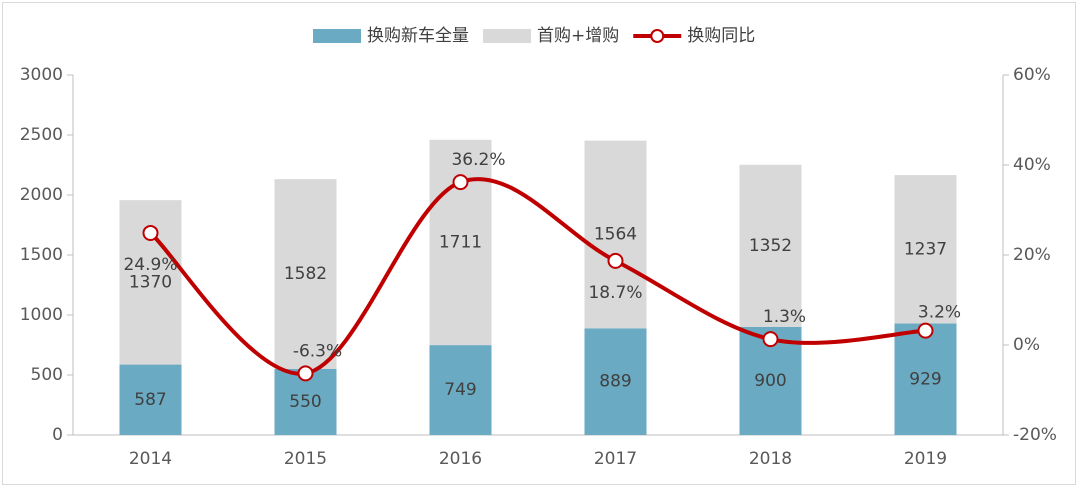 The width and height of the screenshot is (1080, 489). I want to click on yoy-value-label-2016: 36.2%, so click(478, 160).